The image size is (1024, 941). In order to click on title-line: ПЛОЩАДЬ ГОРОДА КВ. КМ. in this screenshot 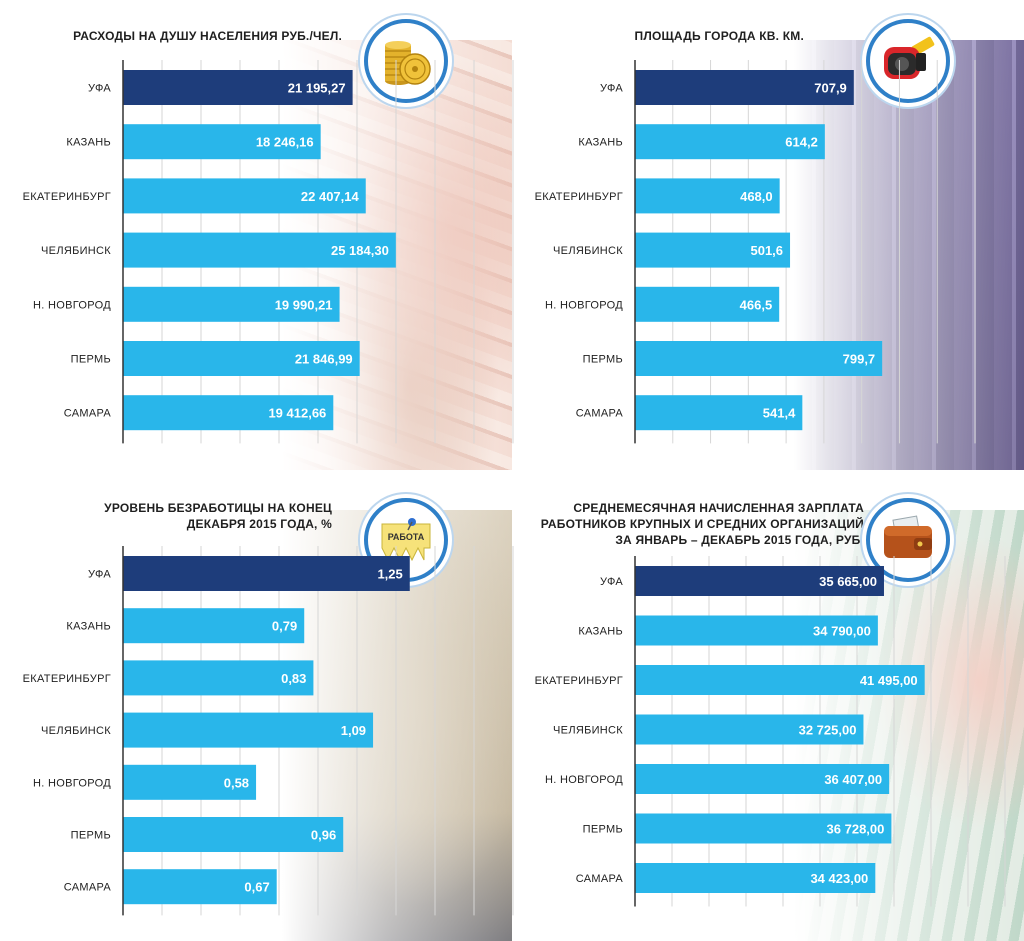, I will do `click(719, 36)`.